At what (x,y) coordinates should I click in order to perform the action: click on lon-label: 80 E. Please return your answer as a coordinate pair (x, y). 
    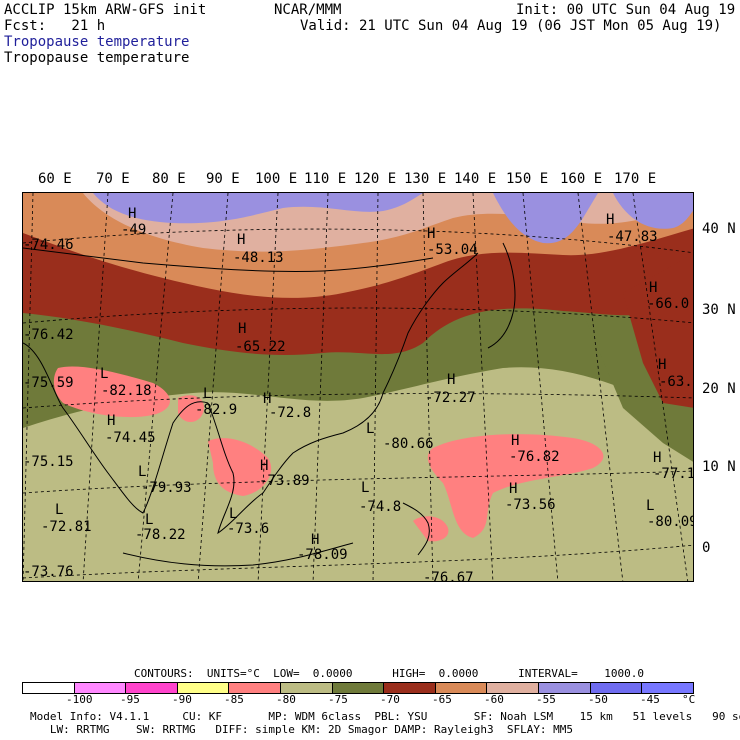
    Looking at the image, I should click on (169, 179).